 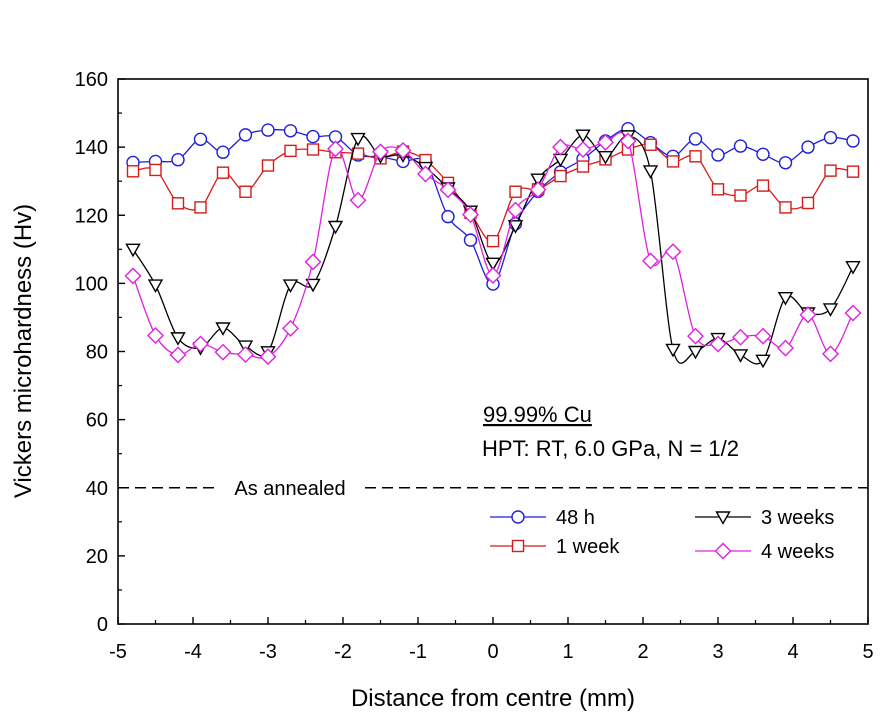 What do you see at coordinates (662, 535) in the screenshot?
I see `legend: 48 h 1 week 3 weeks 4 weeks` at bounding box center [662, 535].